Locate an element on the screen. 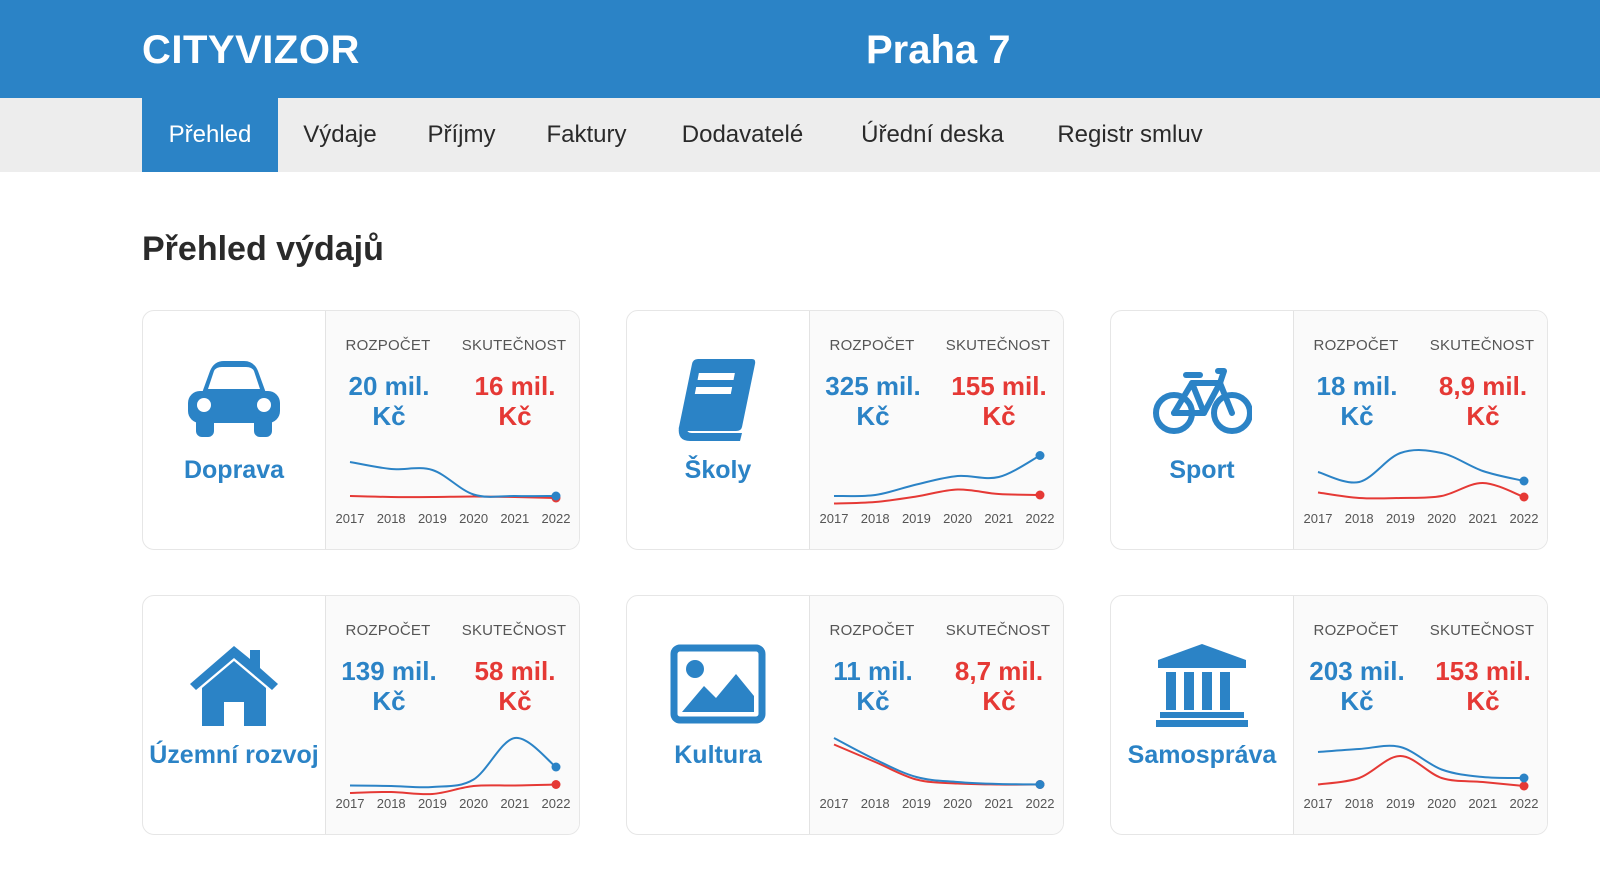 Image resolution: width=1600 pixels, height=880 pixels. actual-value: 8,7 mil. Kč is located at coordinates (999, 686).